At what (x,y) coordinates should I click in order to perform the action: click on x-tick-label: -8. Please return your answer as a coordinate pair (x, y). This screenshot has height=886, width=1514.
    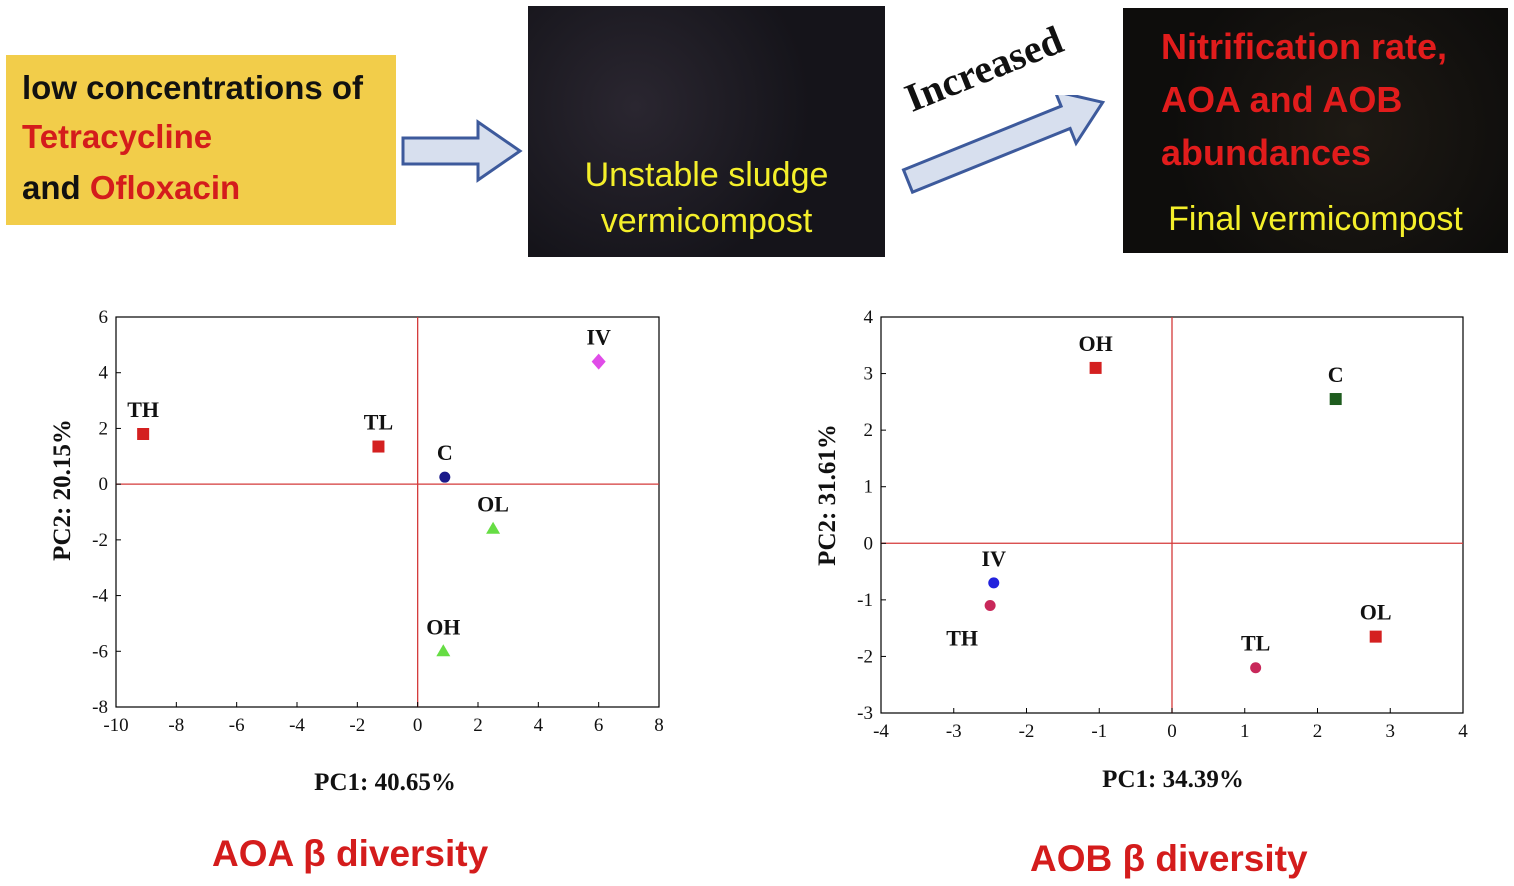
    Looking at the image, I should click on (176, 725).